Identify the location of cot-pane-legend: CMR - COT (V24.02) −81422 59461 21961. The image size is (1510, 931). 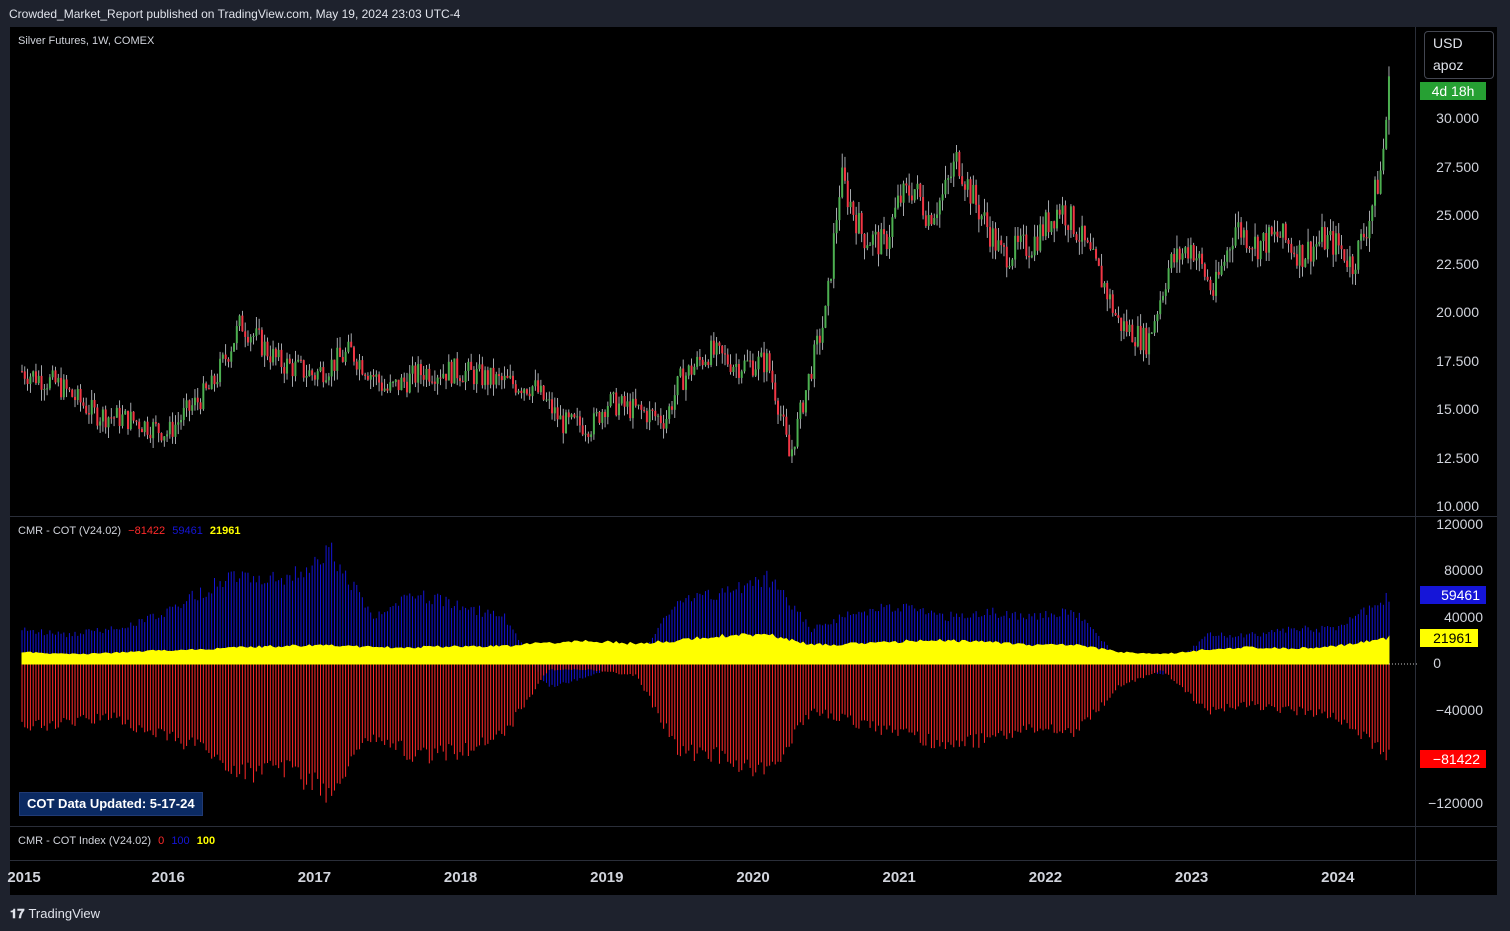
(131, 531).